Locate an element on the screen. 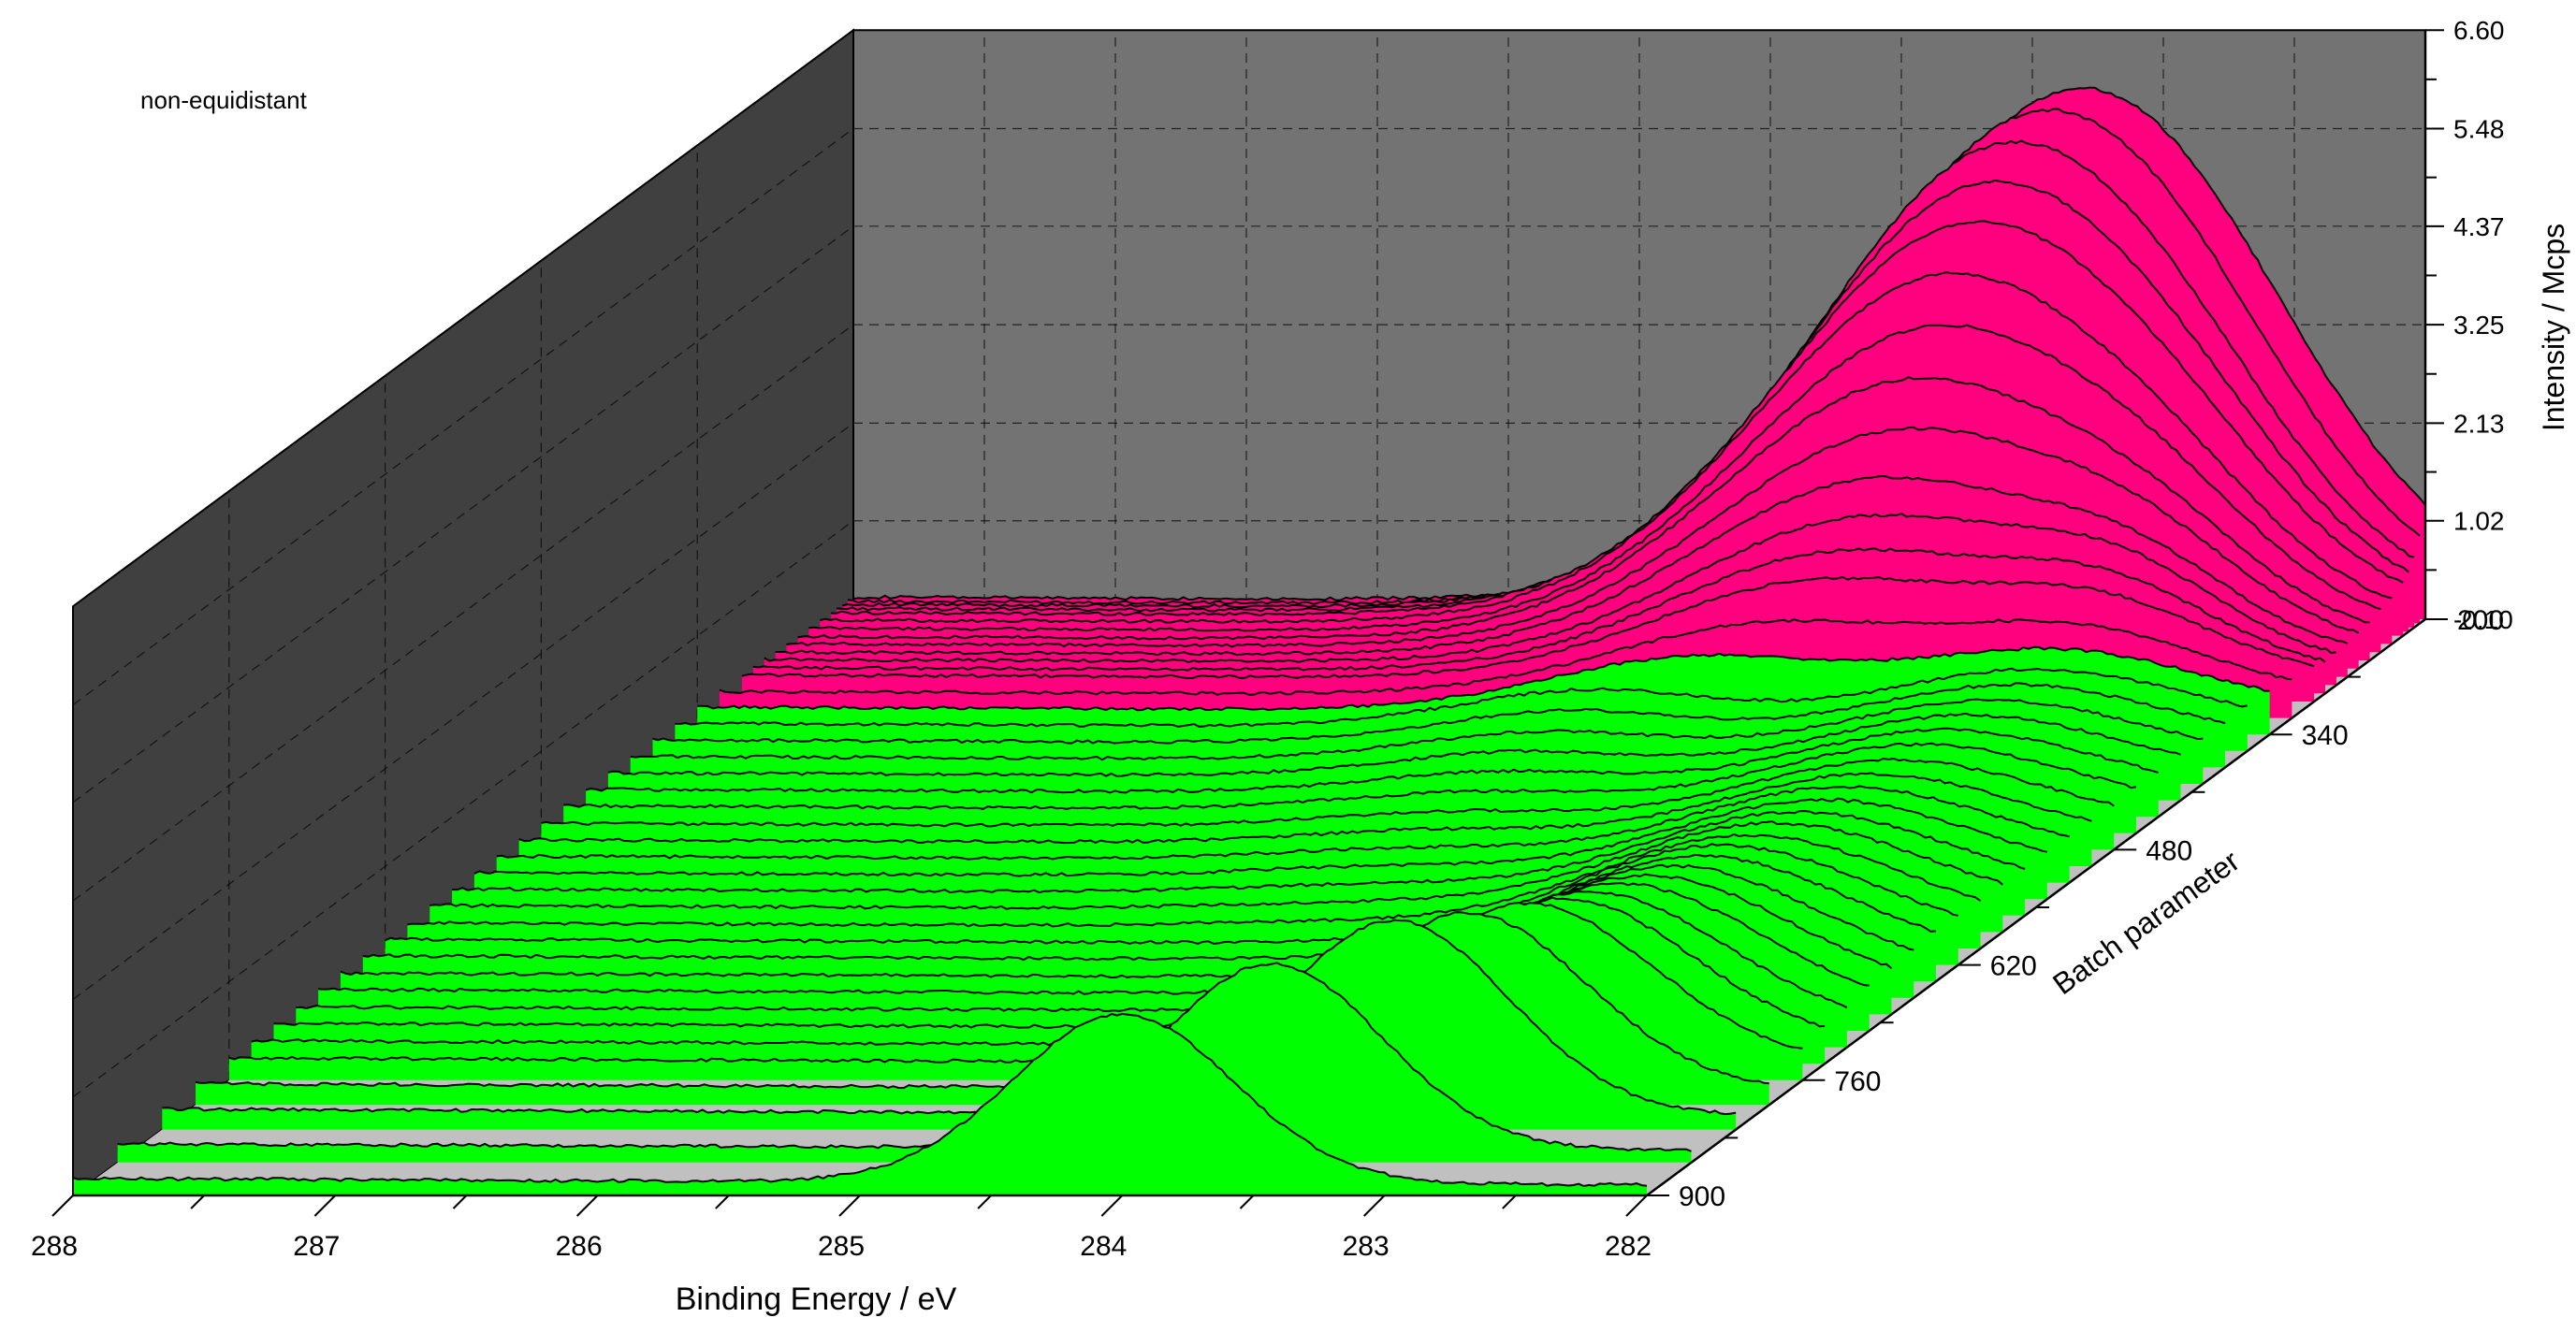 The height and width of the screenshot is (1332, 2576). annotation-label: non-equidistant is located at coordinates (224, 100).